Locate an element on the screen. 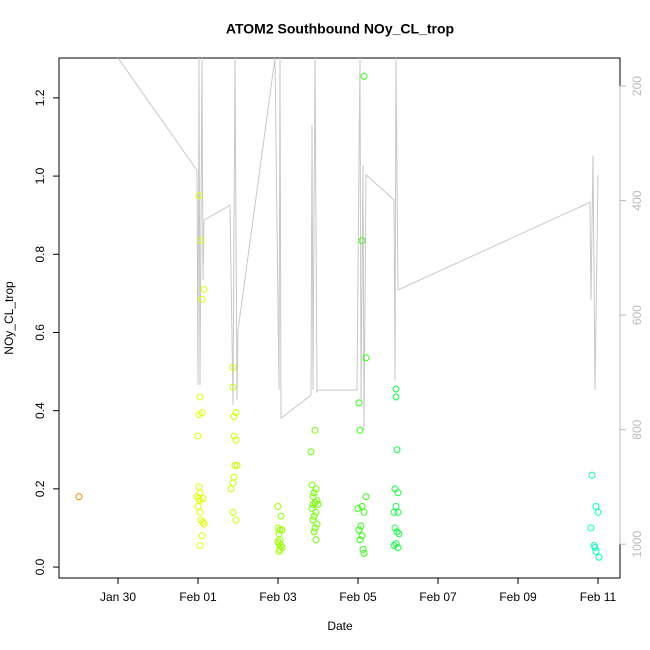 This screenshot has width=650, height=650. y2-tick-label: 1000 is located at coordinates (637, 544).